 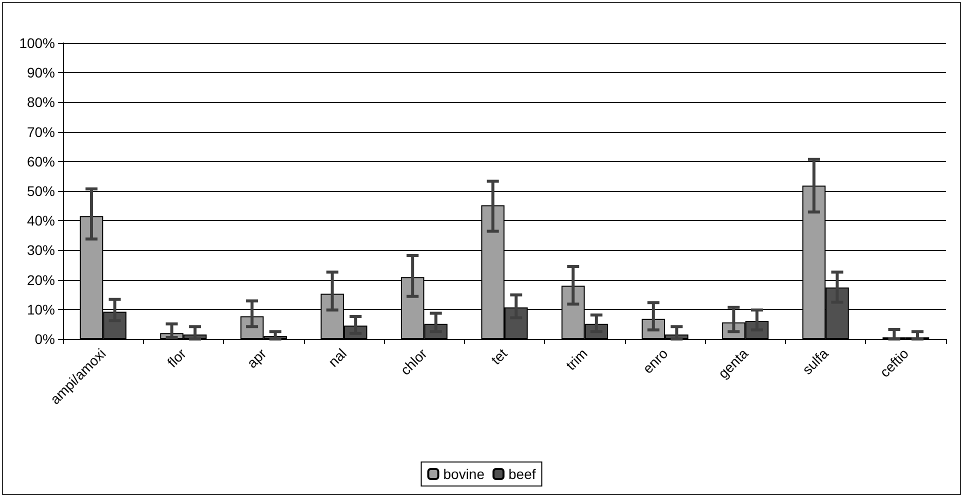 I want to click on y-tick-label: 70%, so click(x=40, y=132).